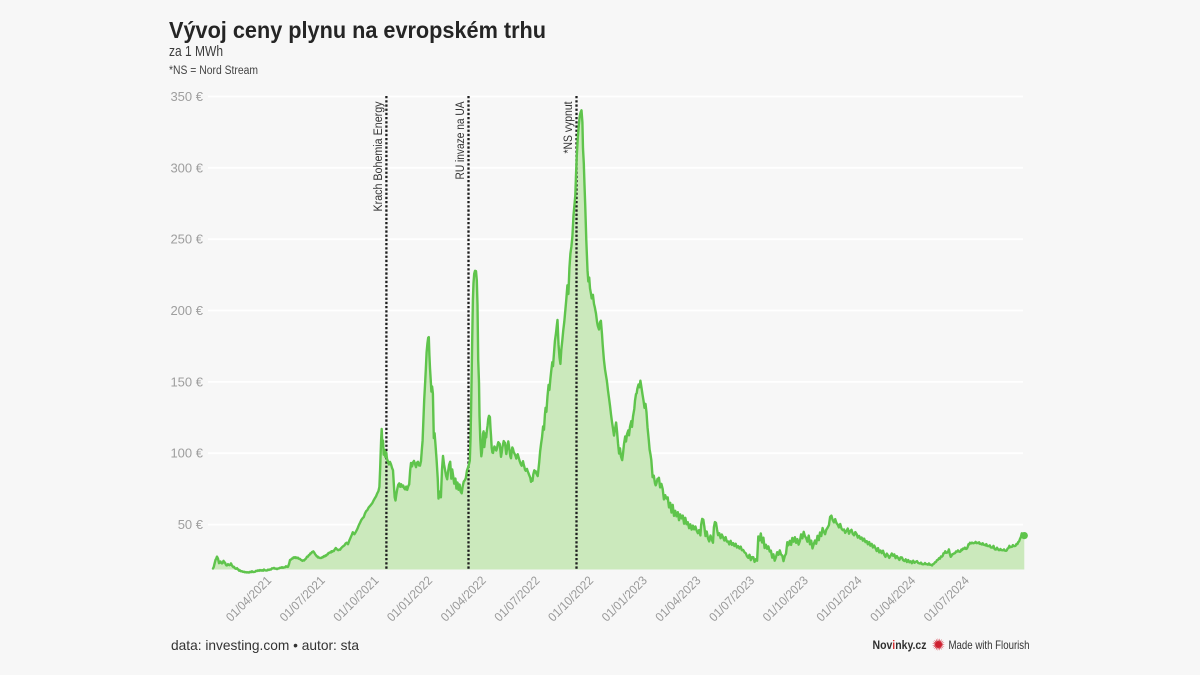 The height and width of the screenshot is (675, 1200). I want to click on svg-text: 150 €, so click(186, 381).